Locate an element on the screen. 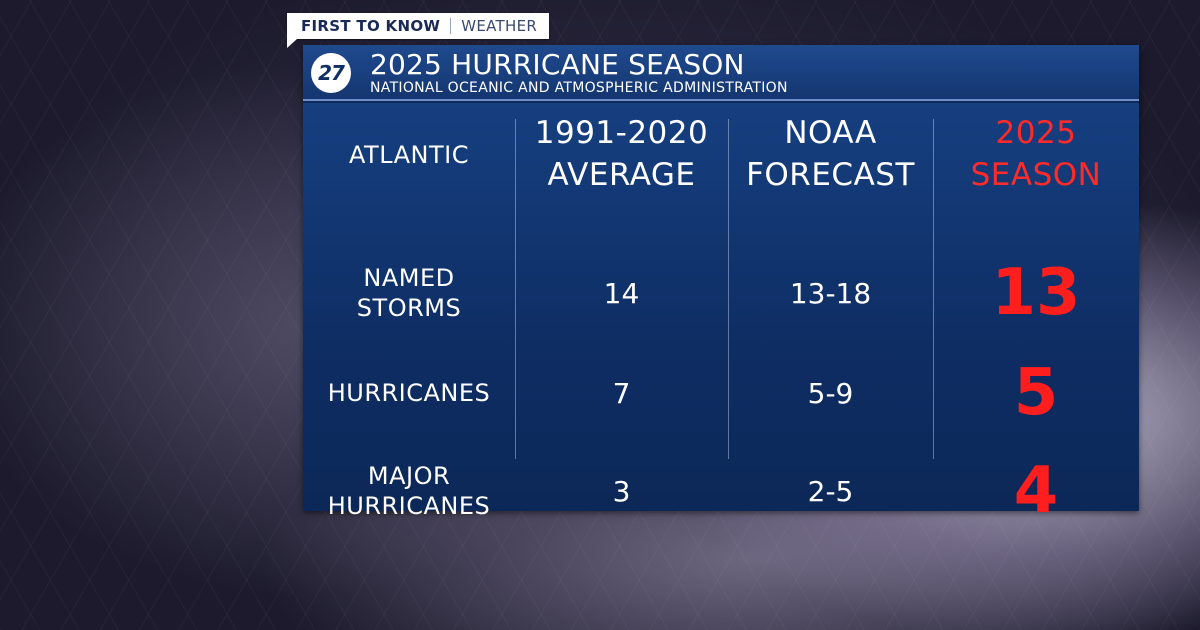 Image resolution: width=1200 pixels, height=630 pixels. header-average-line1: 1991-2020 is located at coordinates (621, 133).